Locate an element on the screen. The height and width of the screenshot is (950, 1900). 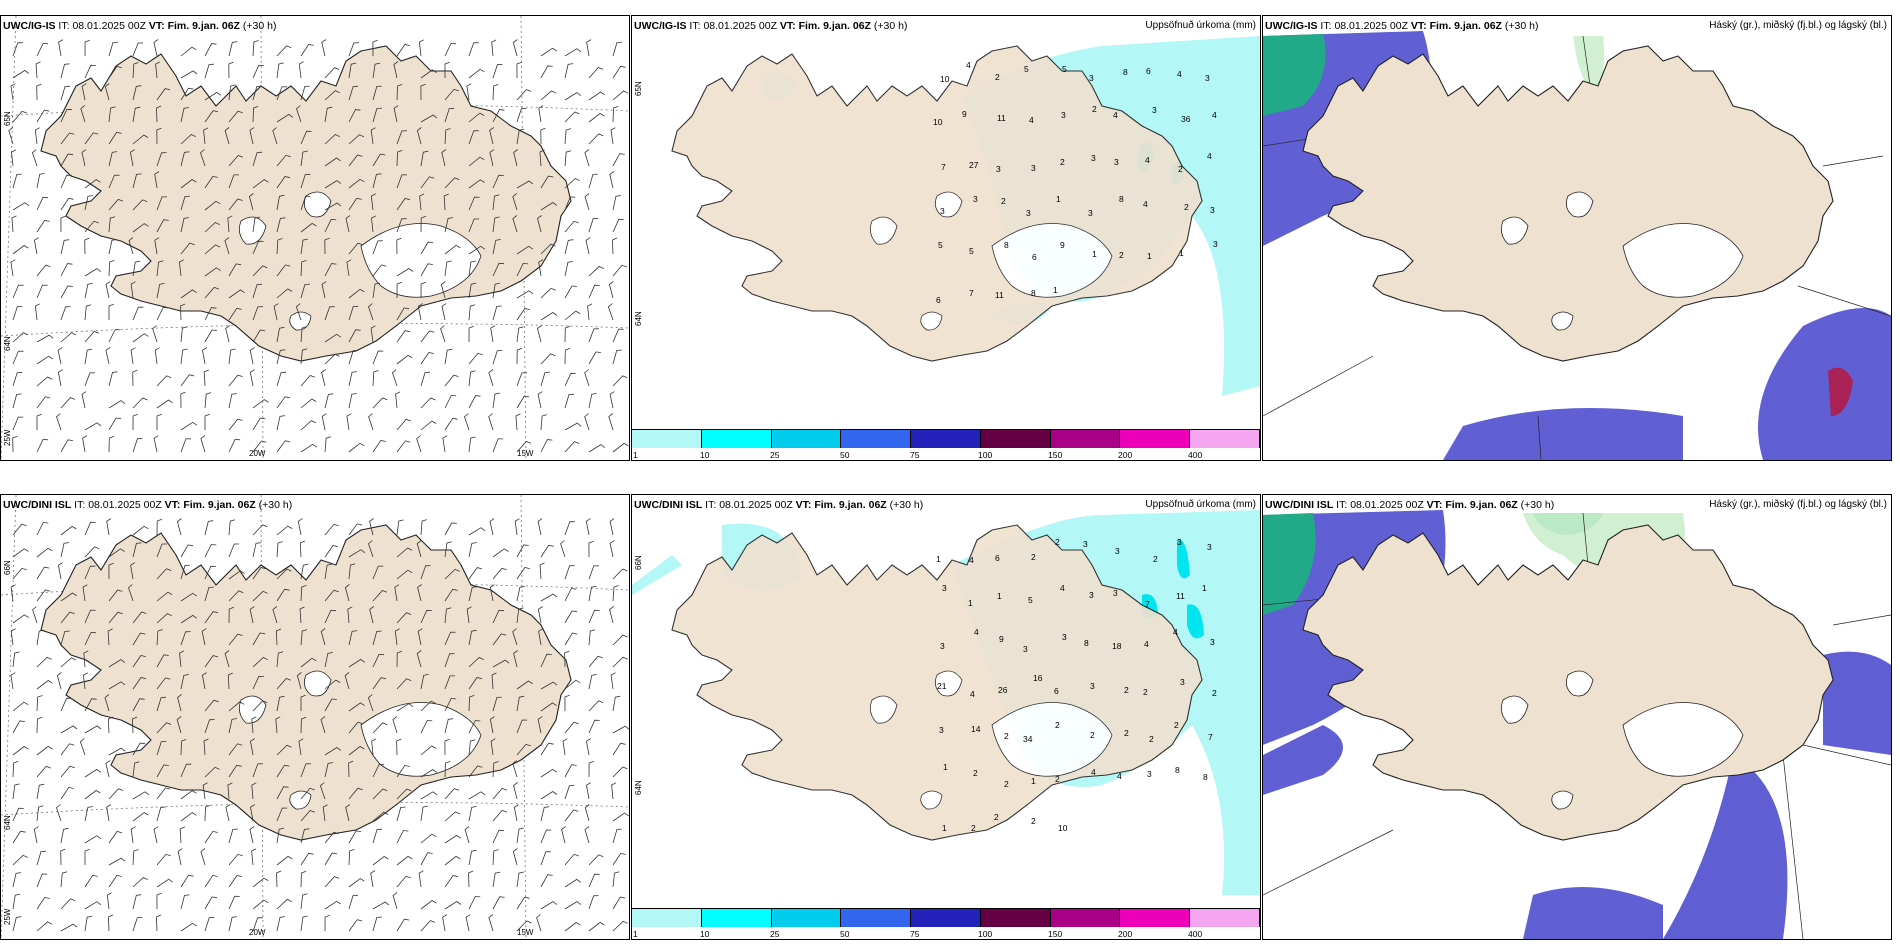
precip-amount-label: 11 is located at coordinates (999, 295).